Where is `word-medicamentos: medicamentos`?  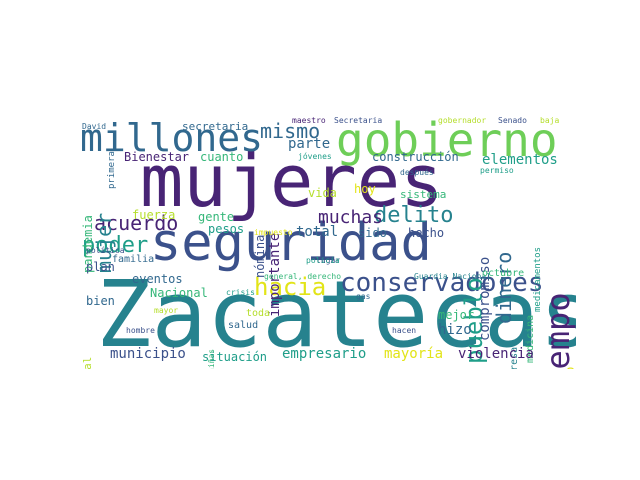 word-medicamentos: medicamentos is located at coordinates (538, 279).